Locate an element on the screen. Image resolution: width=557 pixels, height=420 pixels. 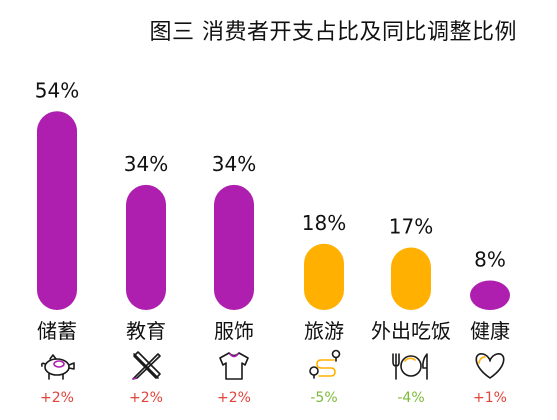
change-label-1: +2% is located at coordinates (146, 398).